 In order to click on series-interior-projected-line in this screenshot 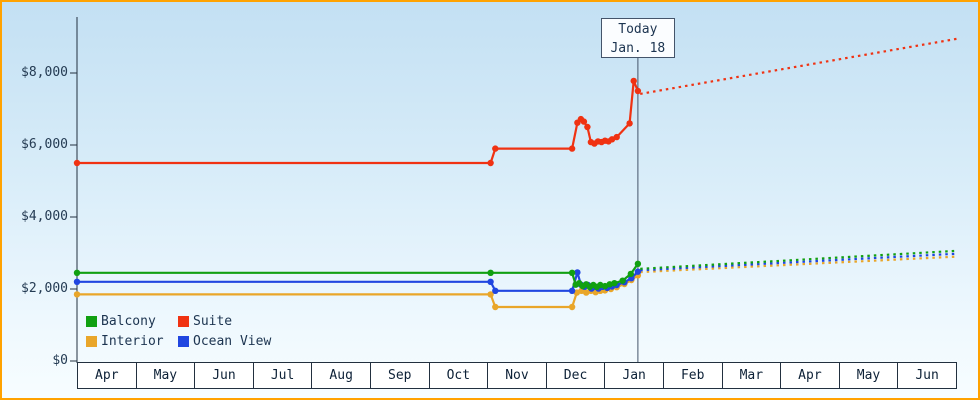, I will do `click(799, 264)`.